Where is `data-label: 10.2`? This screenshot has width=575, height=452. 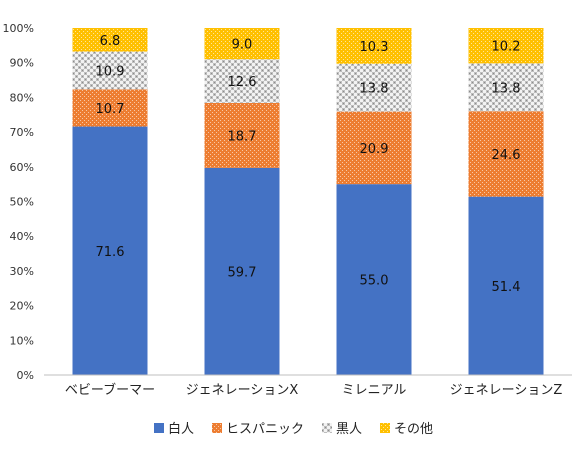 data-label: 10.2 is located at coordinates (506, 47).